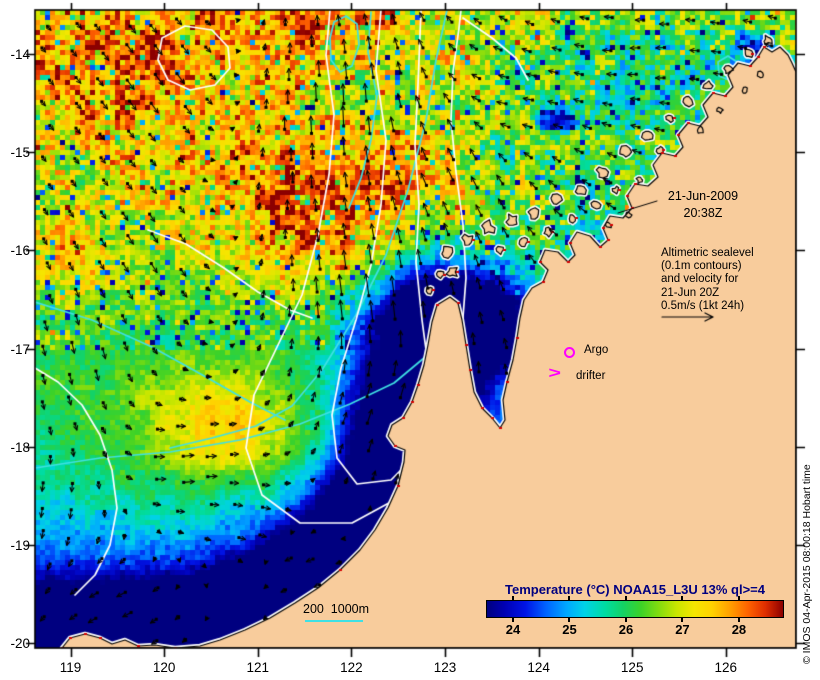  I want to click on x-axis-tick-label: 120, so click(164, 667).